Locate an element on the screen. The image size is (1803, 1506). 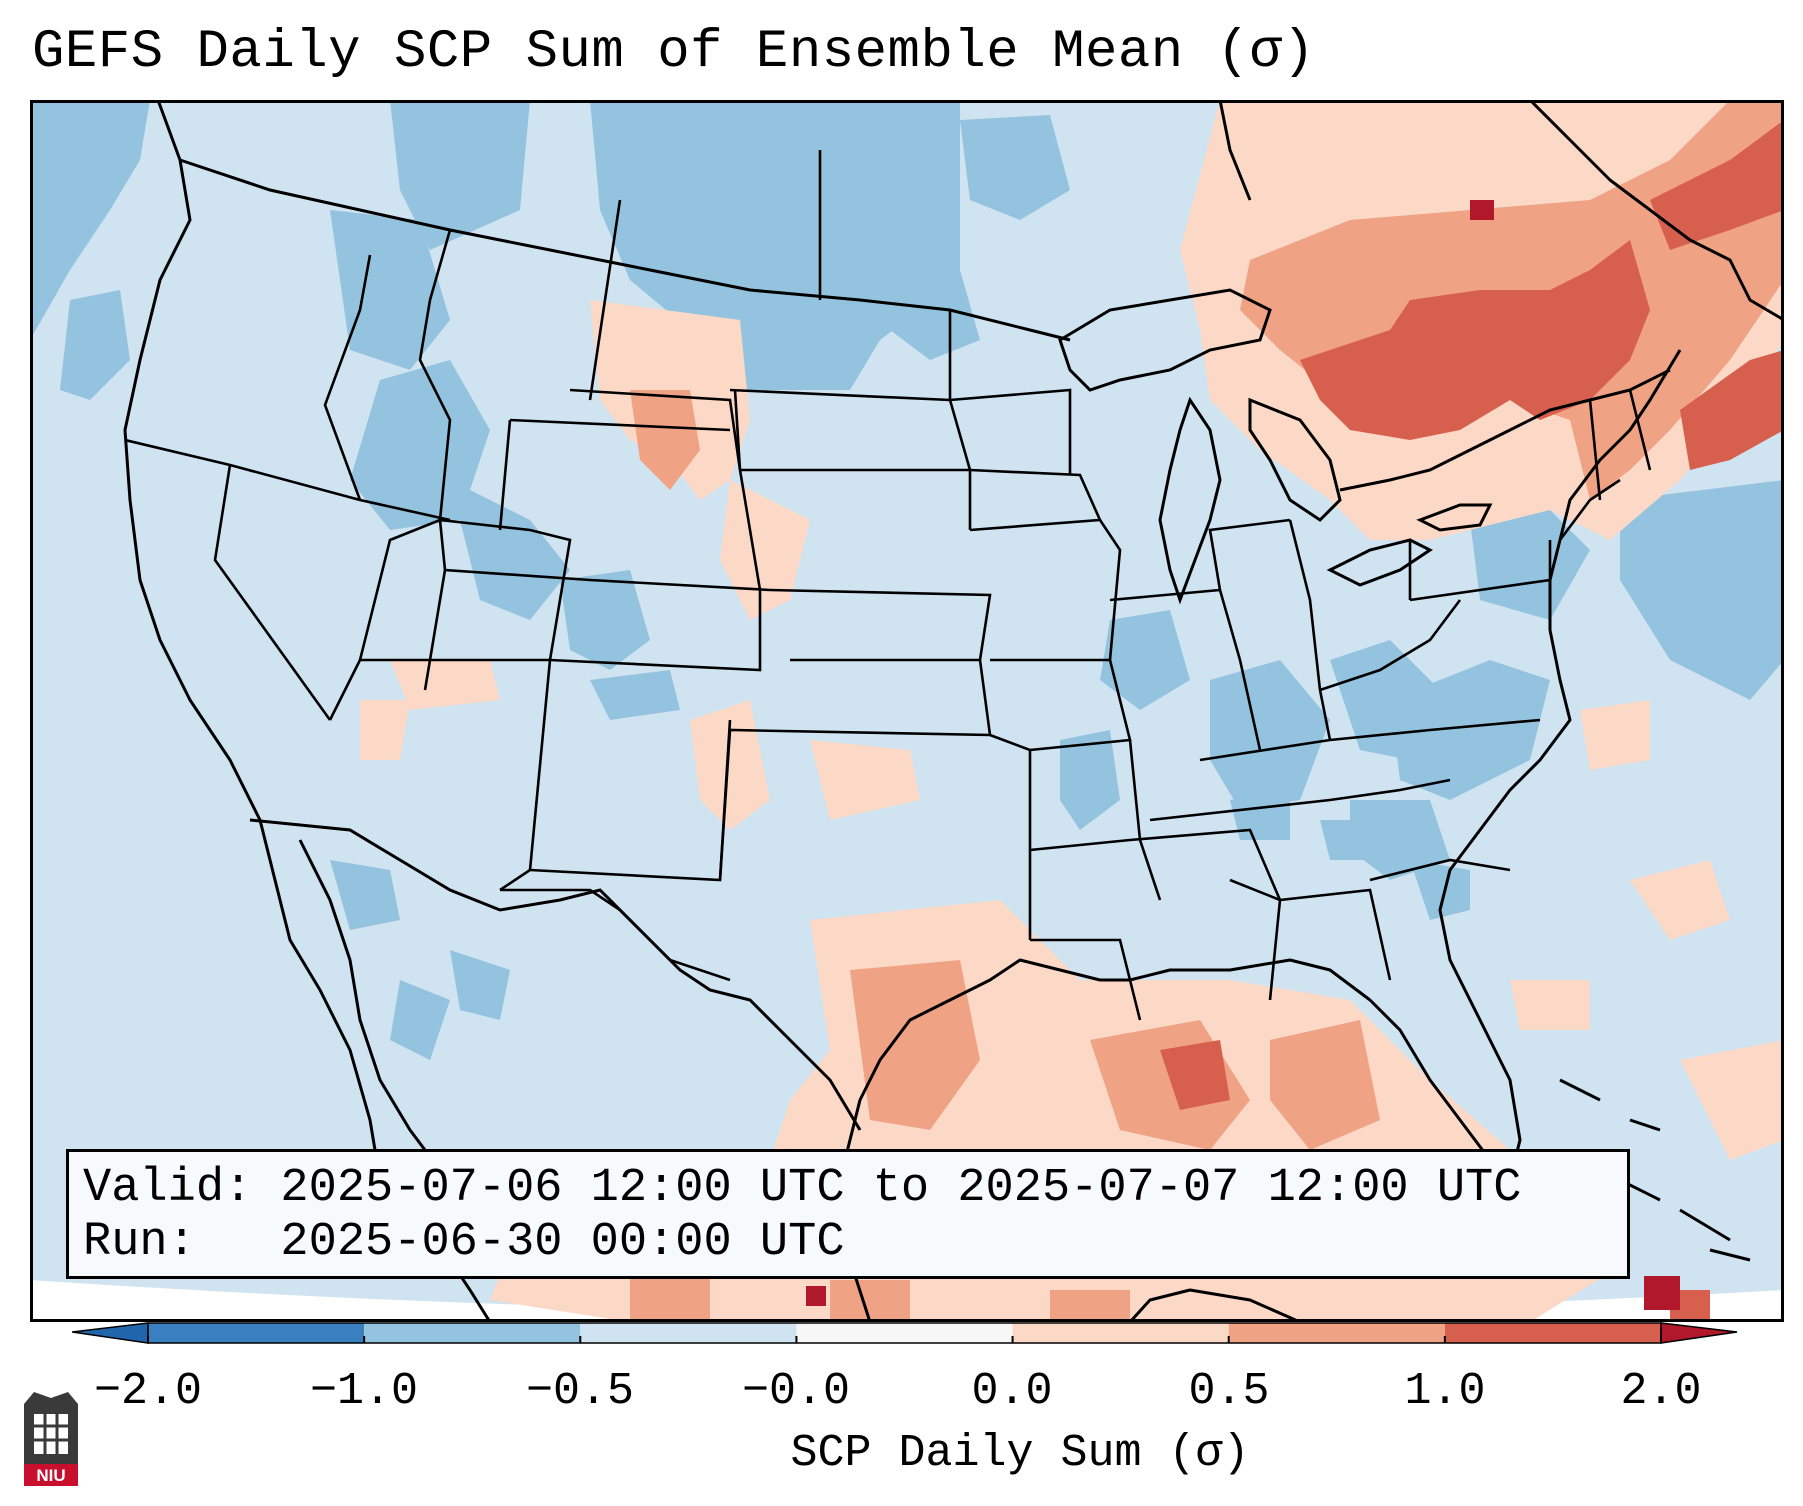
run-time-text: Run: 2025-06-30 00:00 UTC is located at coordinates (464, 1242).